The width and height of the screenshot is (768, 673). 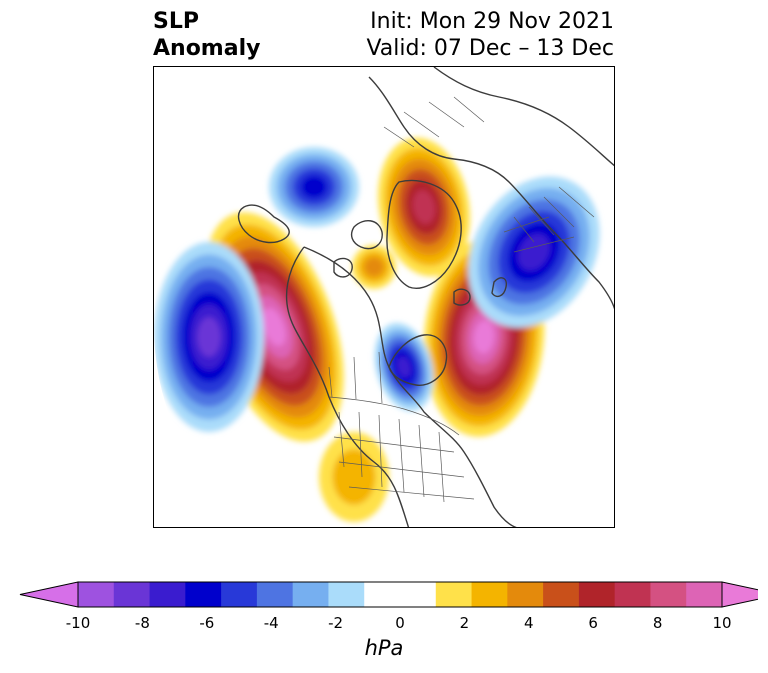 I want to click on colorbar-tick-label: 2, so click(x=464, y=623).